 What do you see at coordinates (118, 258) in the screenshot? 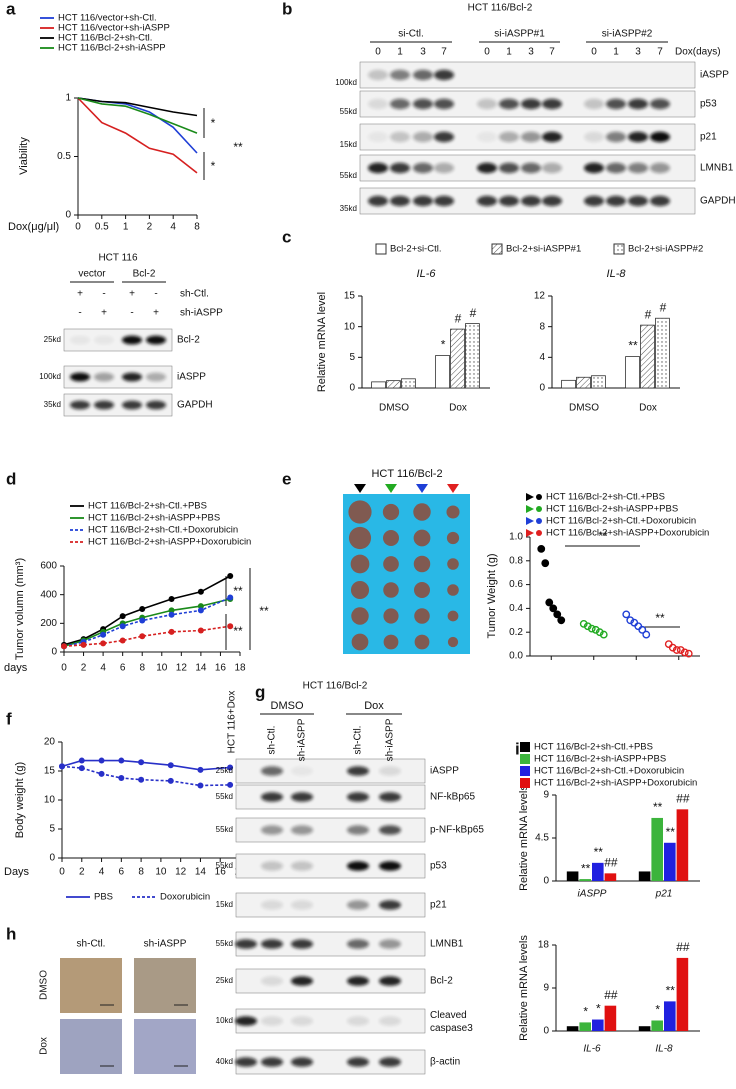
I see `blot-title: HCT 116` at bounding box center [118, 258].